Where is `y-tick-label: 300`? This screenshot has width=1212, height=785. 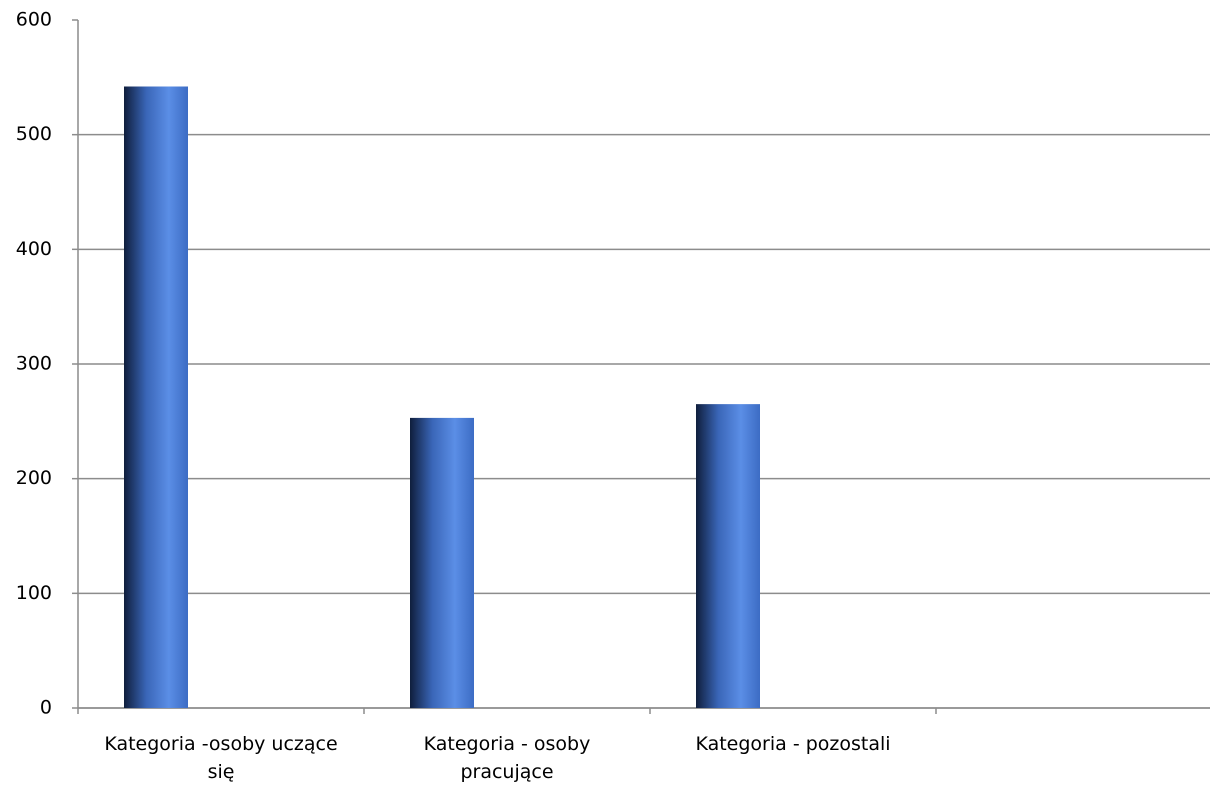
y-tick-label: 300 is located at coordinates (34, 364).